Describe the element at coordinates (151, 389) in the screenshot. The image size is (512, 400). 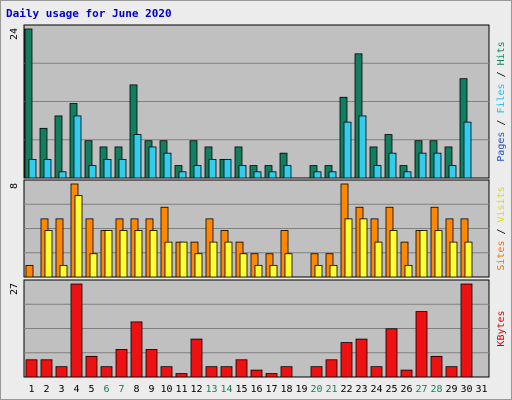
I see `day-label-9: 9` at that location.